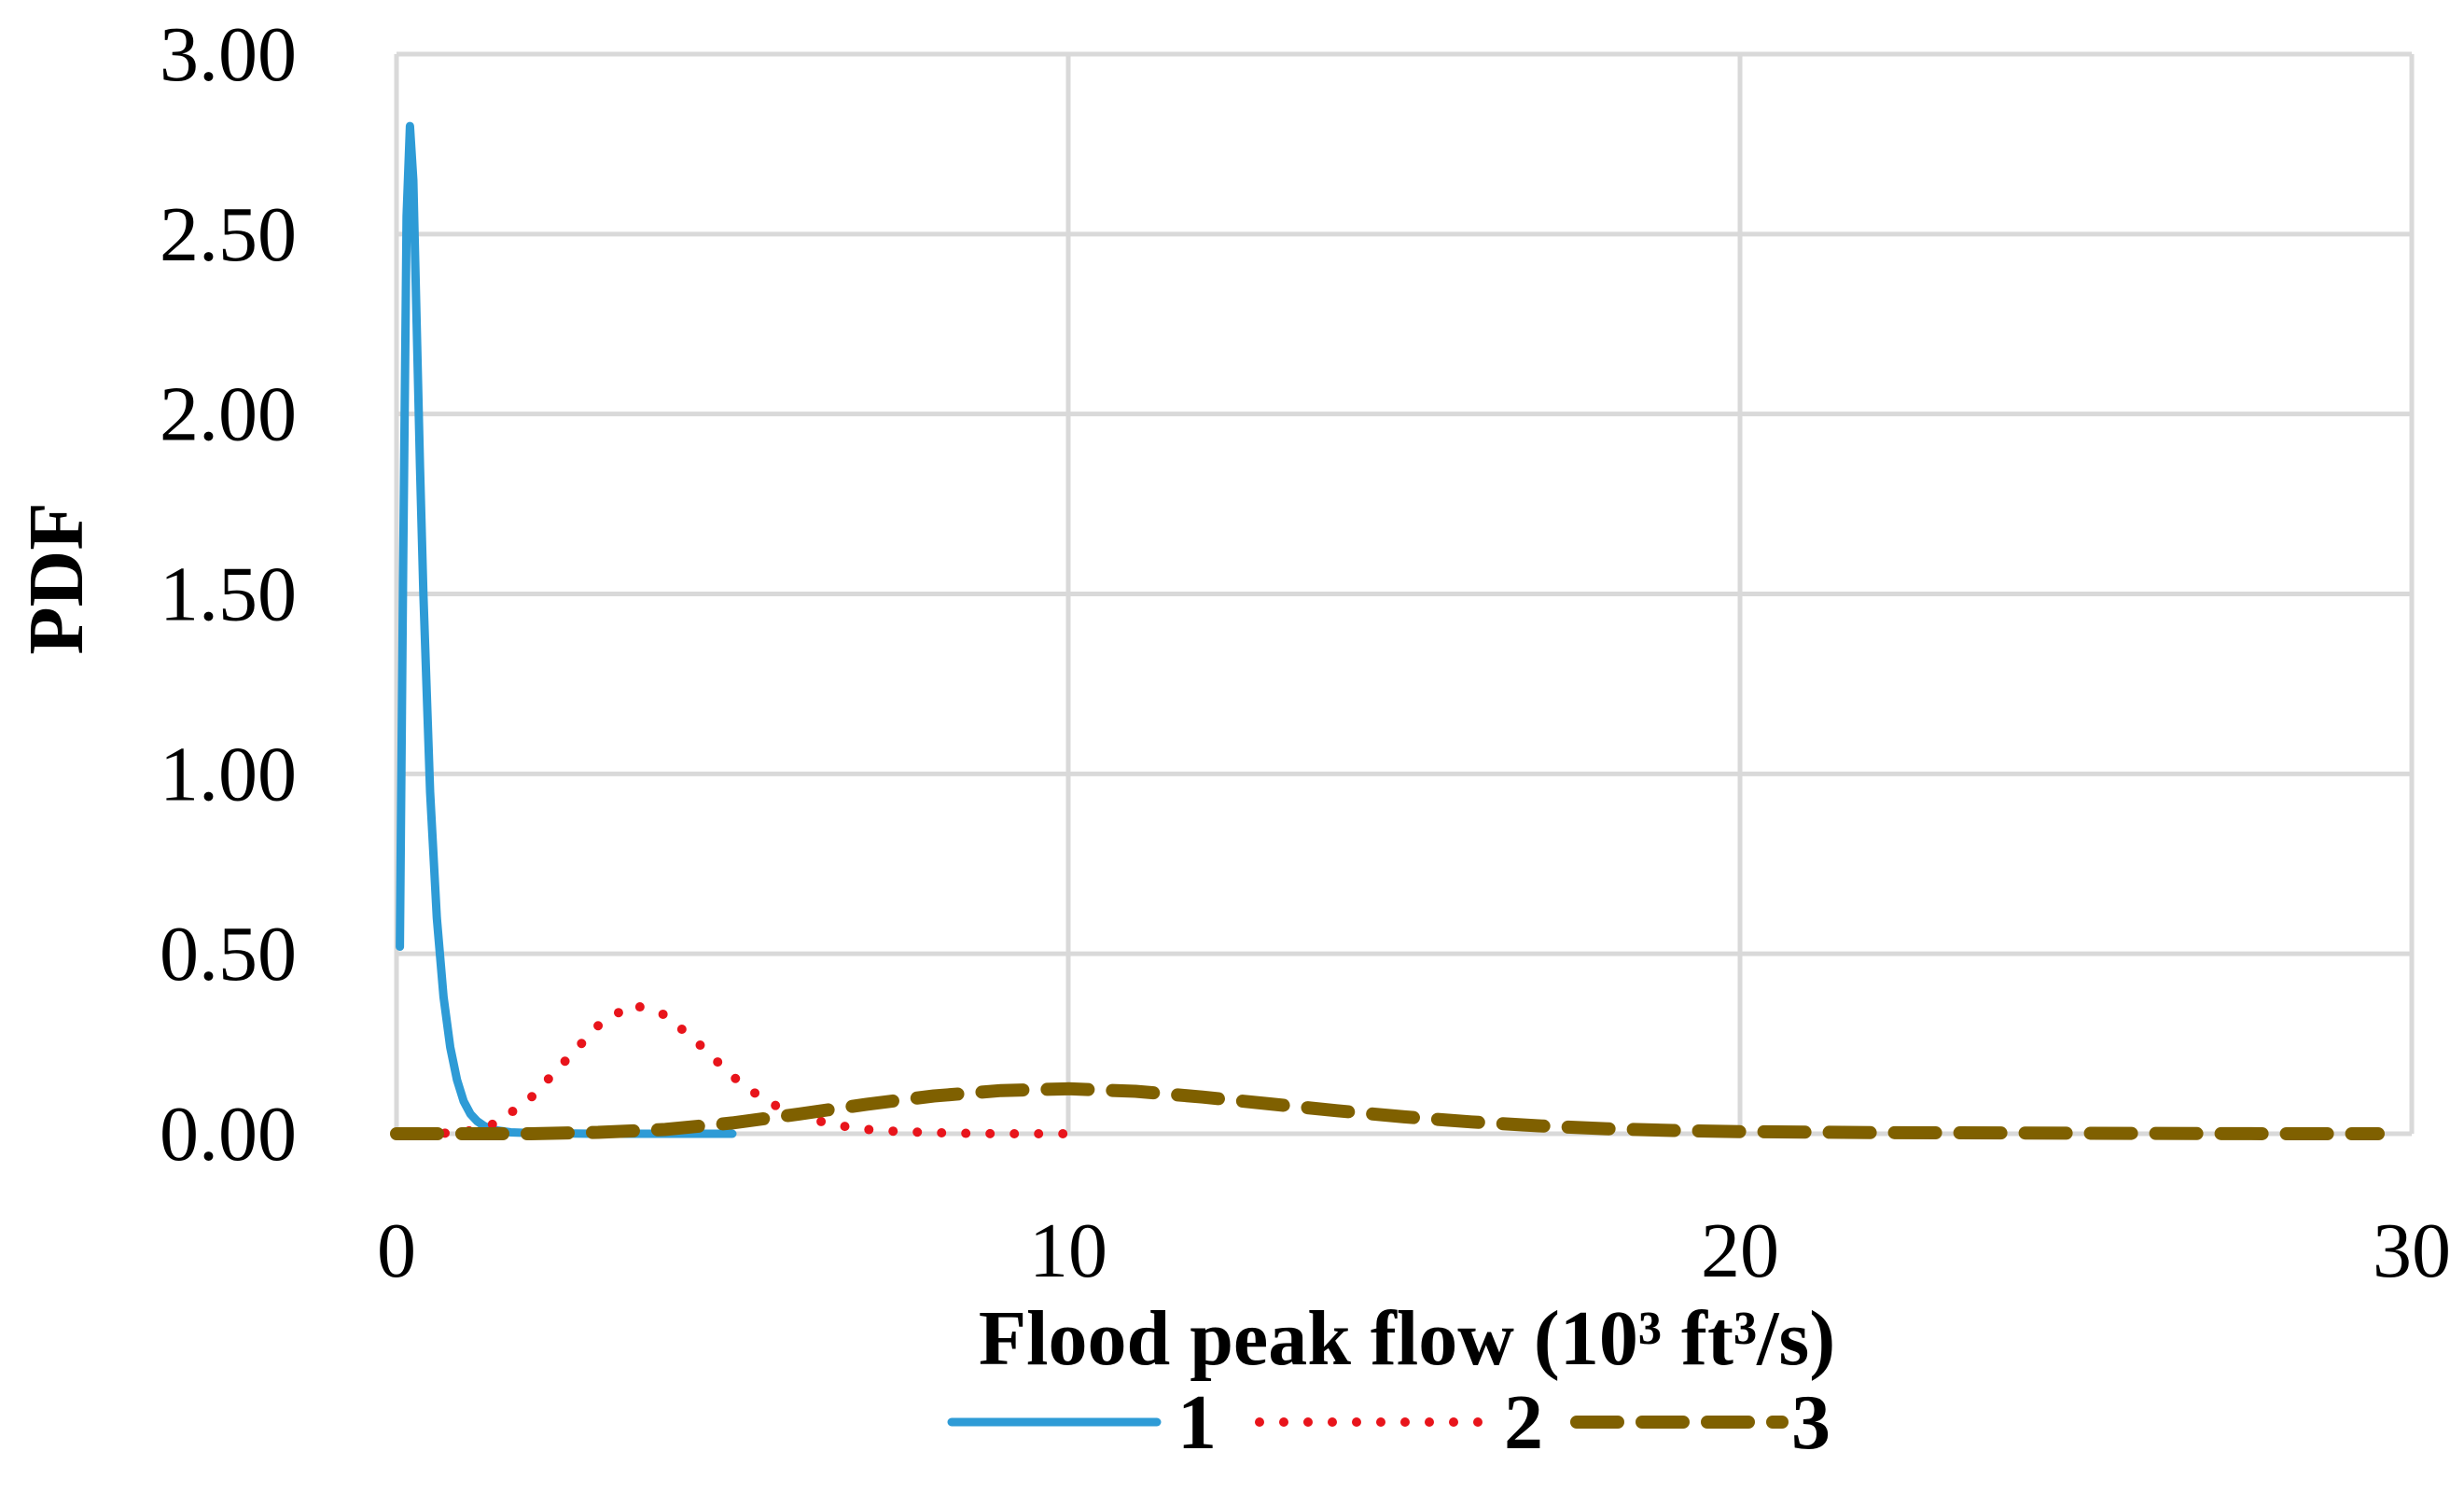 The height and width of the screenshot is (1493, 2464). Describe the element at coordinates (732, 1068) in the screenshot. I see `series-2-line` at that location.